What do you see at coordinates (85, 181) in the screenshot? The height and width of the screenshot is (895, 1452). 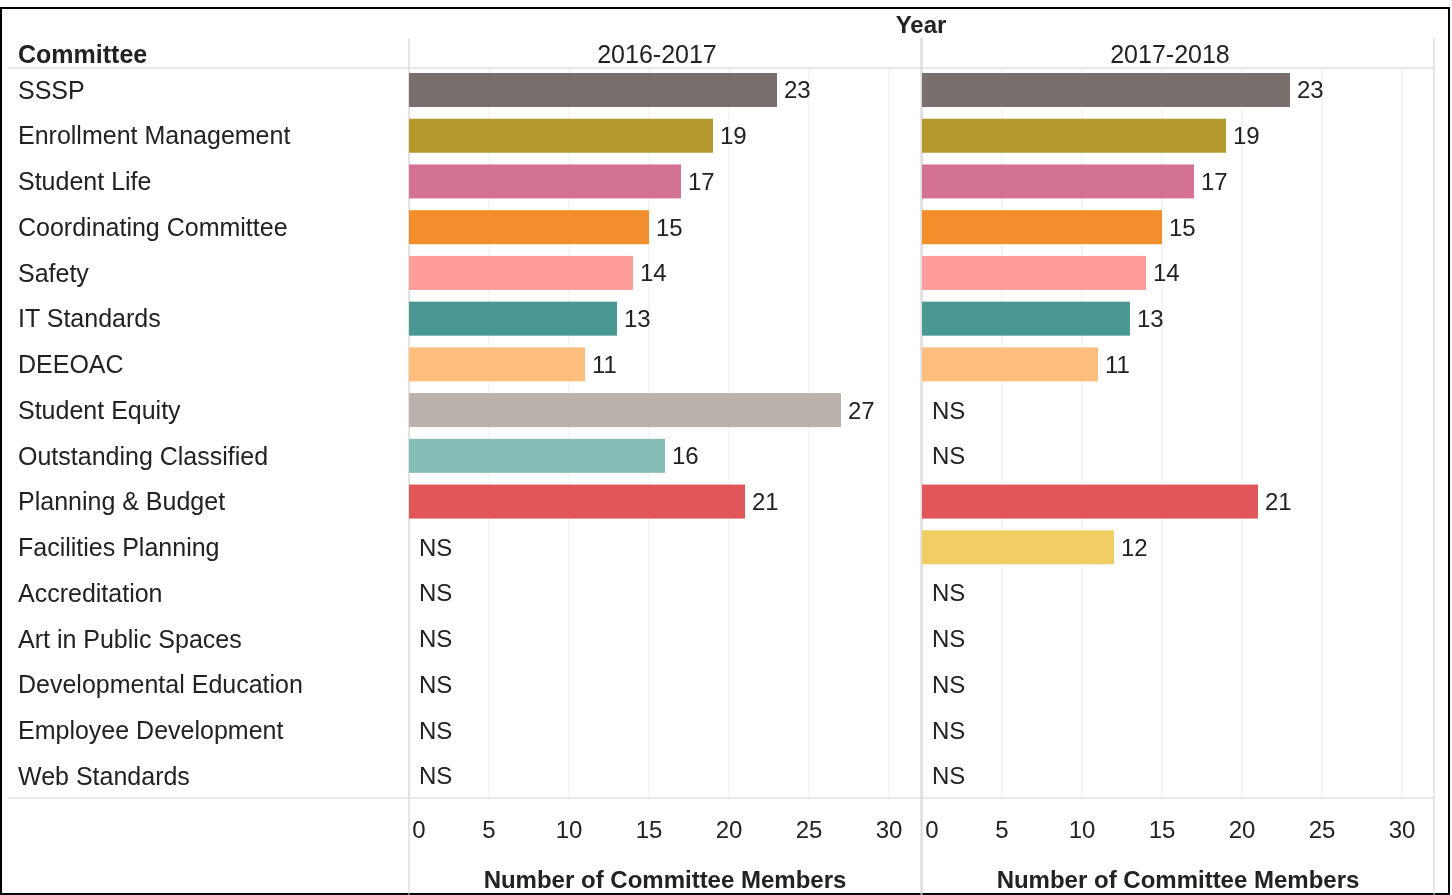 I see `y-tick-label: Student Life` at bounding box center [85, 181].